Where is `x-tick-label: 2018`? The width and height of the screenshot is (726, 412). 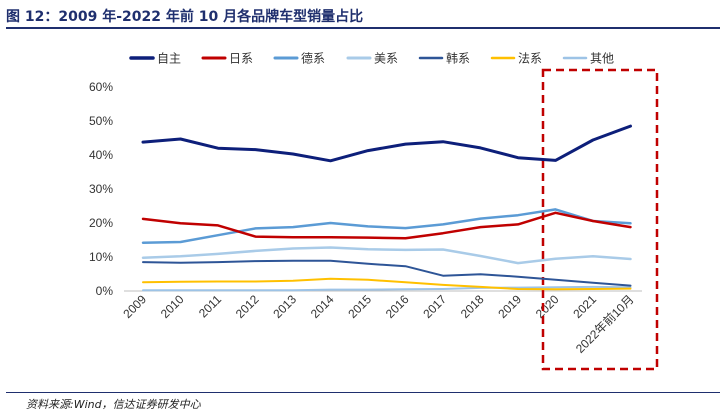
x-tick-label: 2018 is located at coordinates (472, 306).